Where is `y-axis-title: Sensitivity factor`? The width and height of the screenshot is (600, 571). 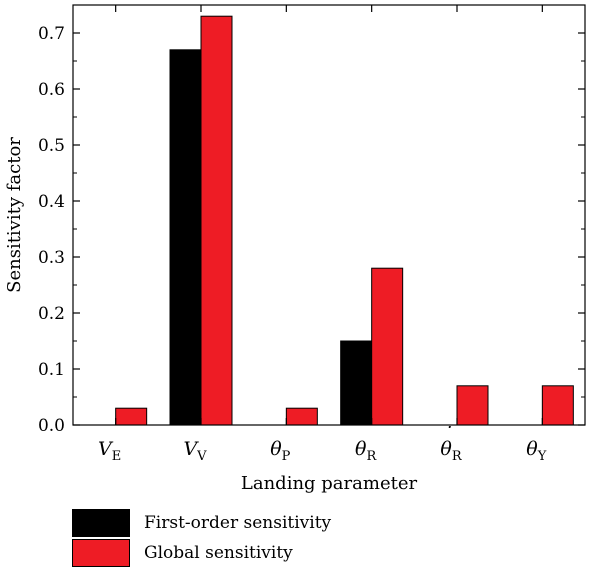 y-axis-title: Sensitivity factor is located at coordinates (14, 215).